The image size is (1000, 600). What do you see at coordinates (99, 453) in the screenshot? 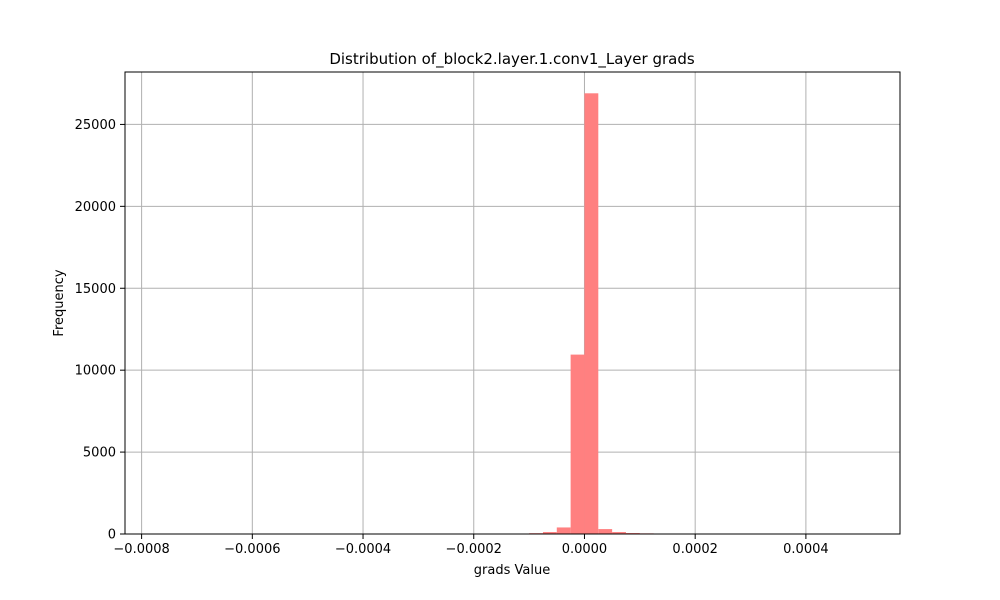
I see `y-tick-label-1: 5000` at bounding box center [99, 453].